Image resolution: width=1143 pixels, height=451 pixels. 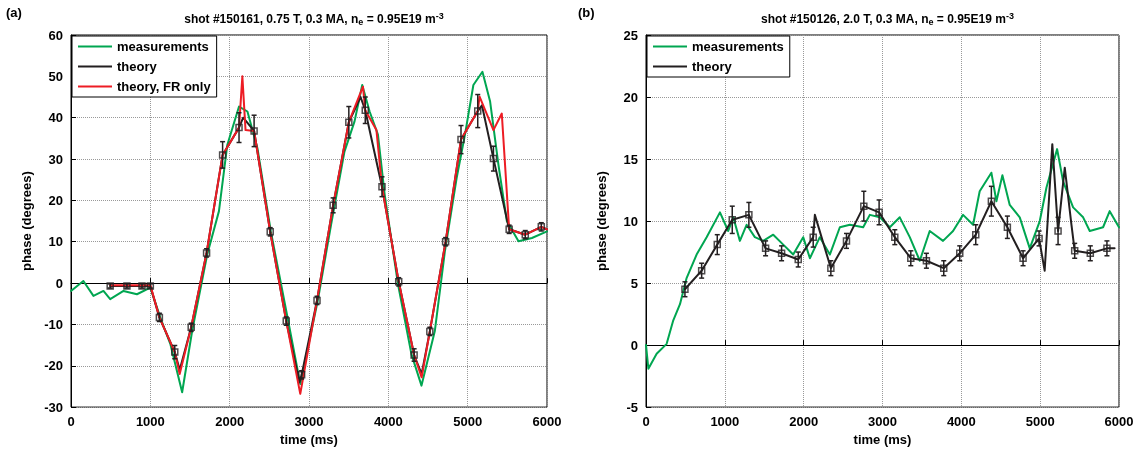 What do you see at coordinates (55, 118) in the screenshot?
I see `y-tick-label: 40` at bounding box center [55, 118].